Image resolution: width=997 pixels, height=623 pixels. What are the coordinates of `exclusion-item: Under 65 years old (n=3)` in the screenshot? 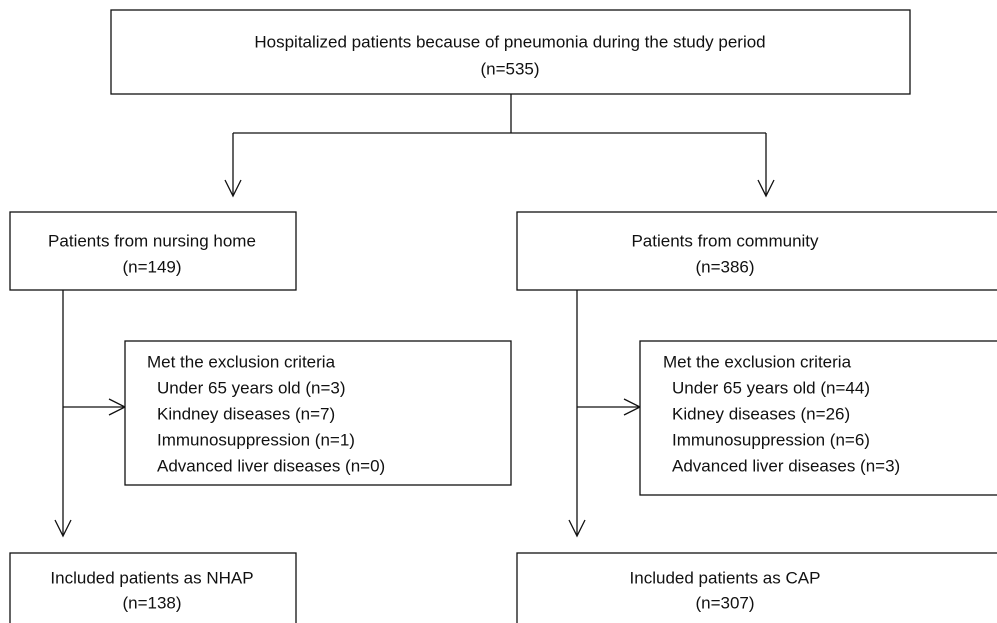 It's located at (251, 387).